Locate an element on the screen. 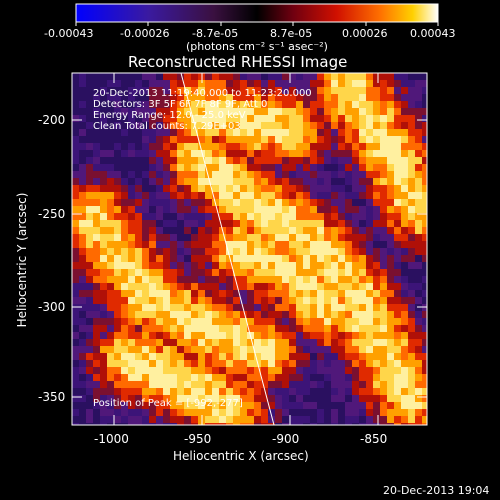 The height and width of the screenshot is (500, 500). y-tick-label: -300 is located at coordinates (52, 307).